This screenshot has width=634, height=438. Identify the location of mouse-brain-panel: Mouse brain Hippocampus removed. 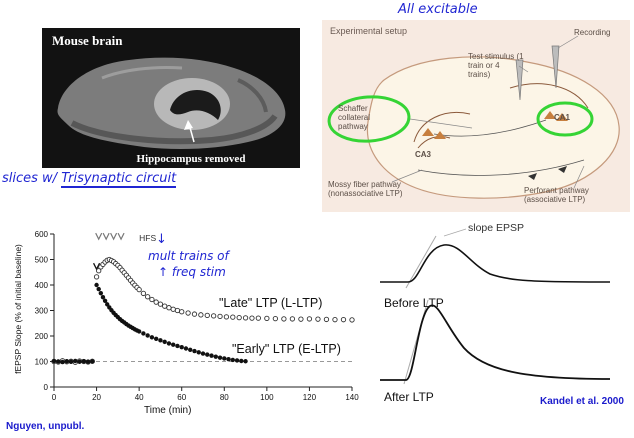
(171, 98).